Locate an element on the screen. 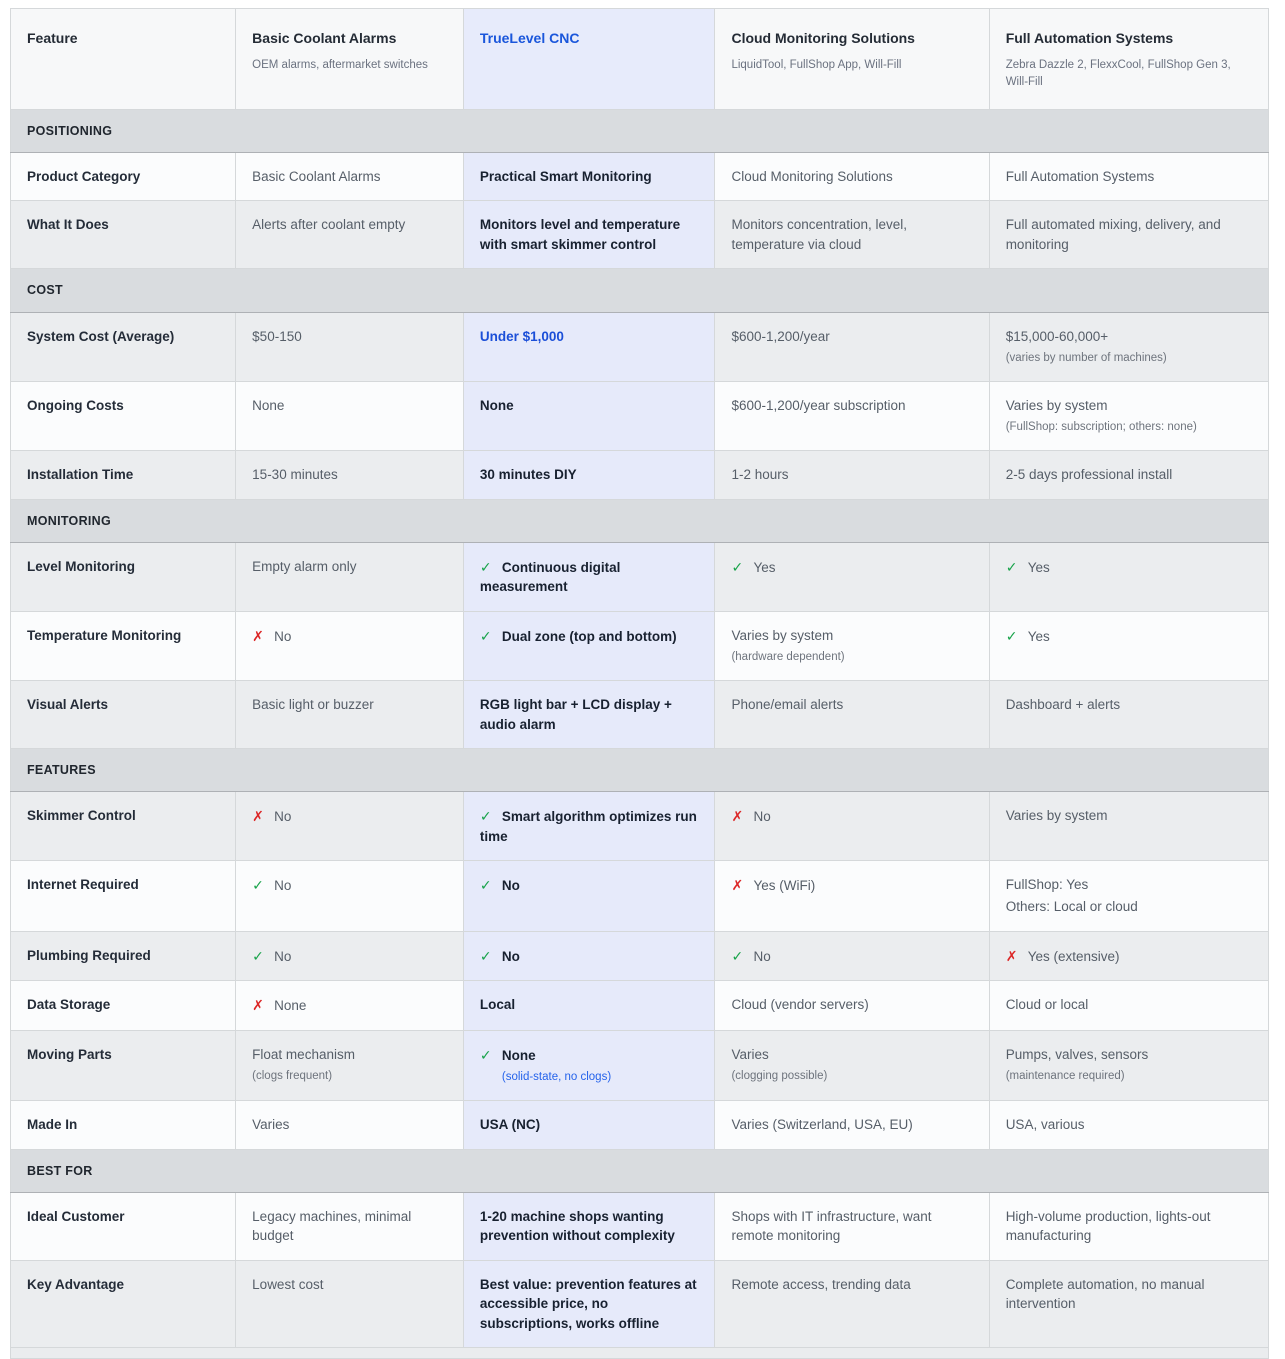 The height and width of the screenshot is (1359, 1285). cell-text: Continuous digital measurement is located at coordinates (550, 577).